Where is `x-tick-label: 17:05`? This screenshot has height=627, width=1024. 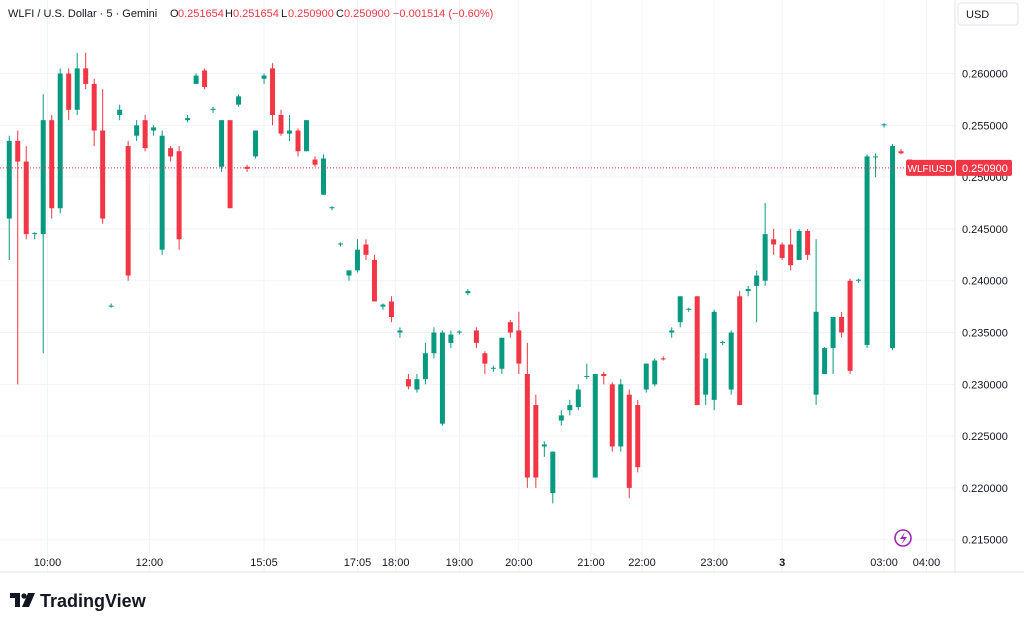 x-tick-label: 17:05 is located at coordinates (358, 563).